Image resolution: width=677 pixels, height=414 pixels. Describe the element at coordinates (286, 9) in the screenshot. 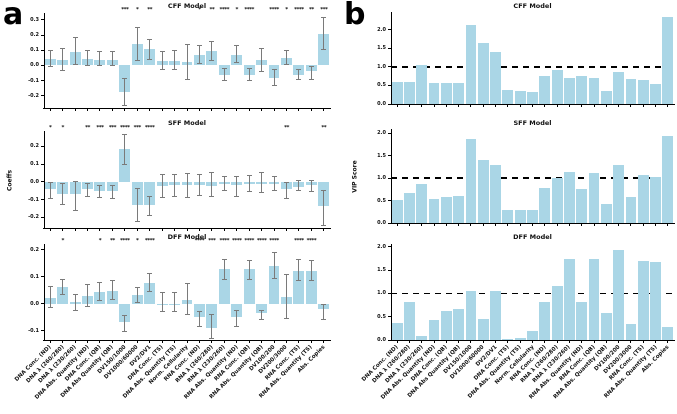

I see `significance-stars-a-cff: *` at that location.